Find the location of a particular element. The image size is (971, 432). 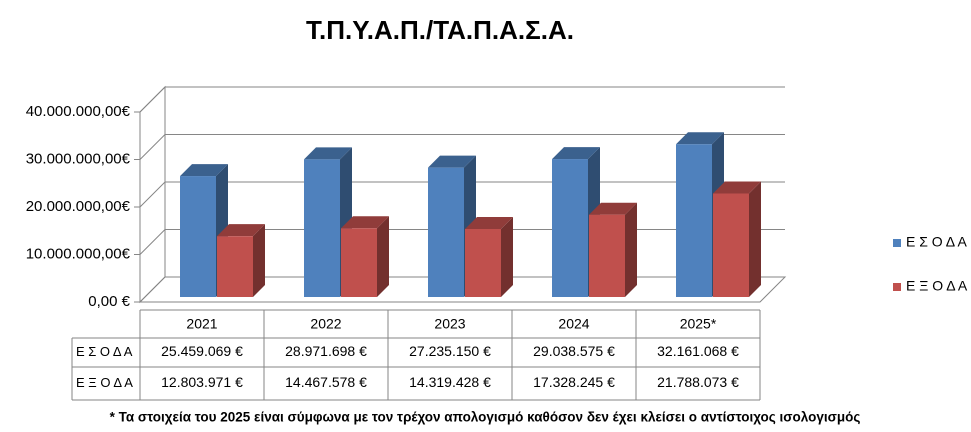

table-cell: 25.459.069 € is located at coordinates (202, 351).